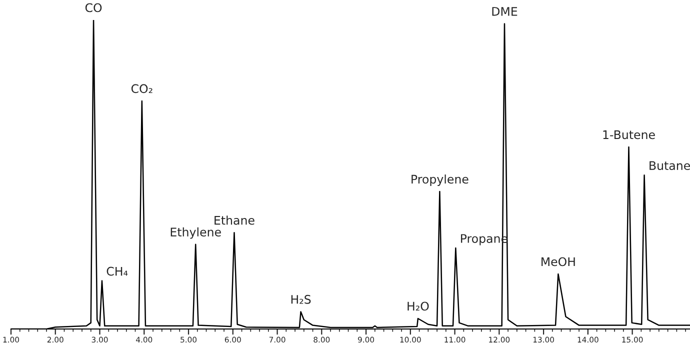  Describe the element at coordinates (117, 271) in the screenshot. I see `annotation: CH₄` at that location.